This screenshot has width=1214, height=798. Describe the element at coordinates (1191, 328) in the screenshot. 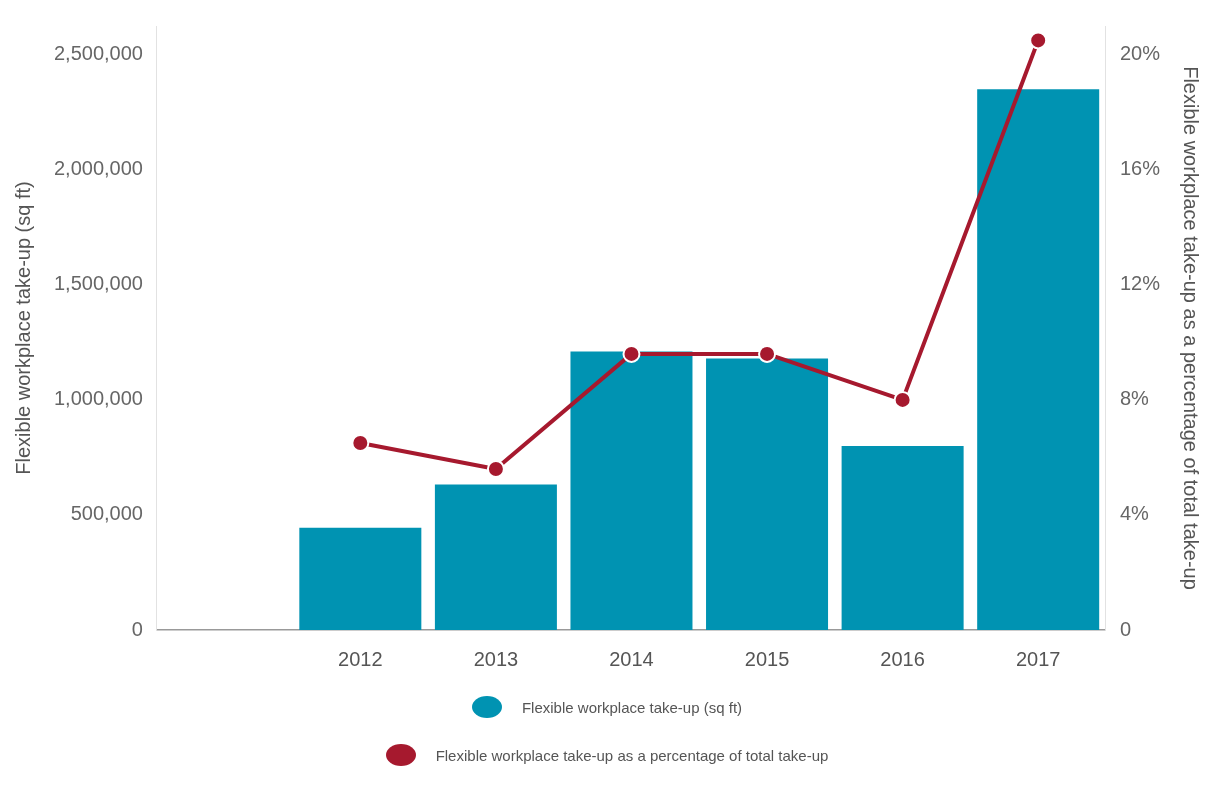

I see `y2-axis-title: Flexible workplace take-up as a percentage of total take-up` at that location.